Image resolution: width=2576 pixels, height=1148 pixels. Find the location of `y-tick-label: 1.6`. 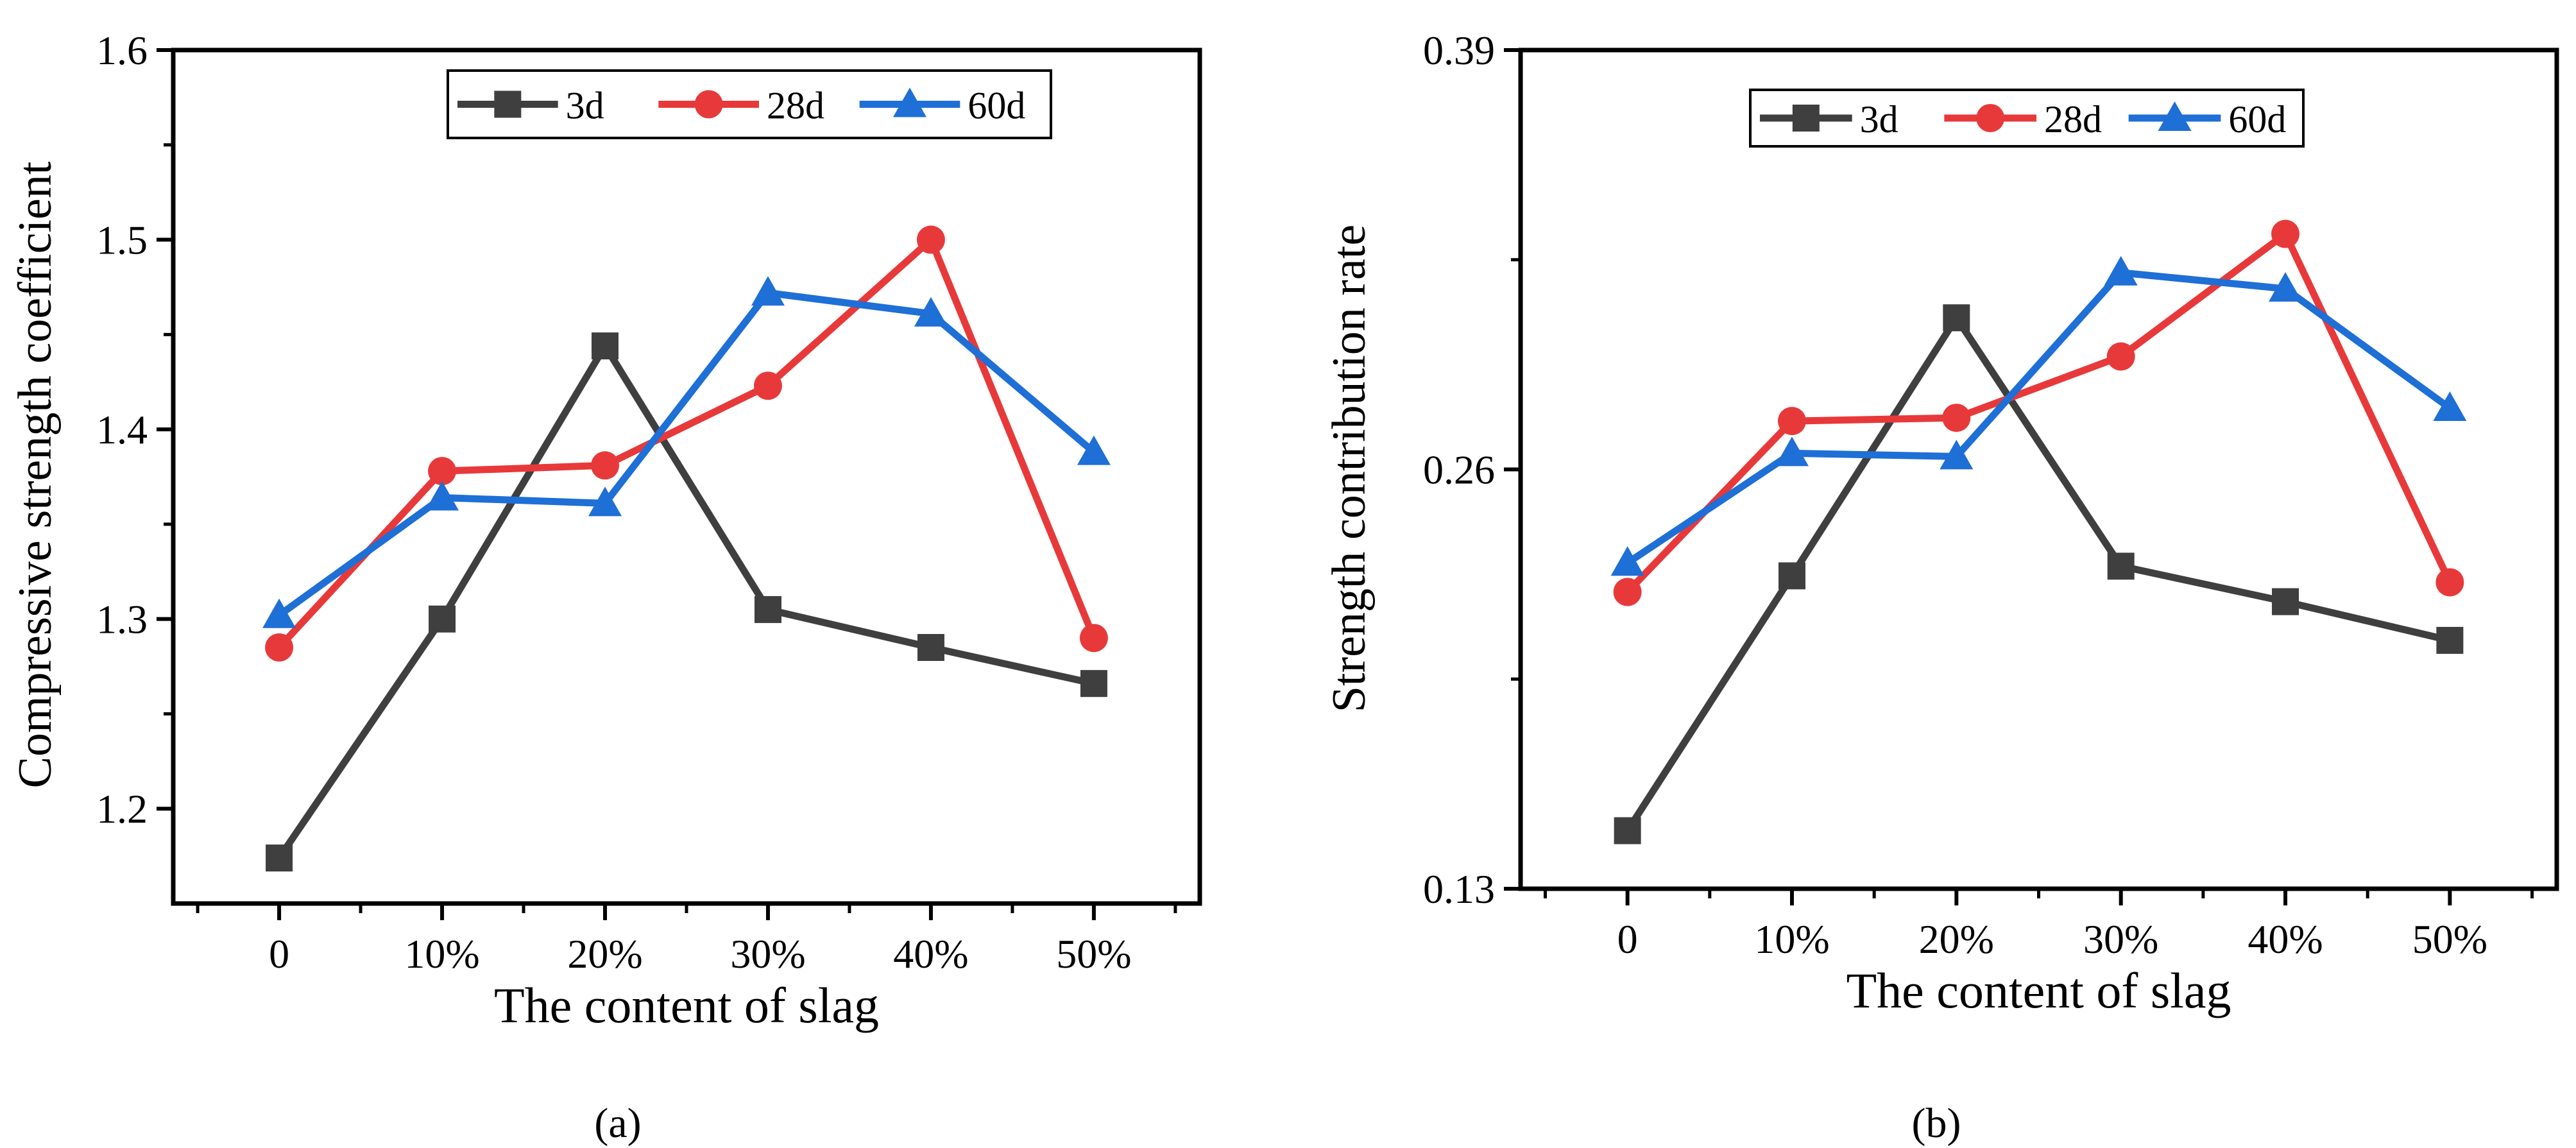

y-tick-label: 1.6 is located at coordinates (122, 50).